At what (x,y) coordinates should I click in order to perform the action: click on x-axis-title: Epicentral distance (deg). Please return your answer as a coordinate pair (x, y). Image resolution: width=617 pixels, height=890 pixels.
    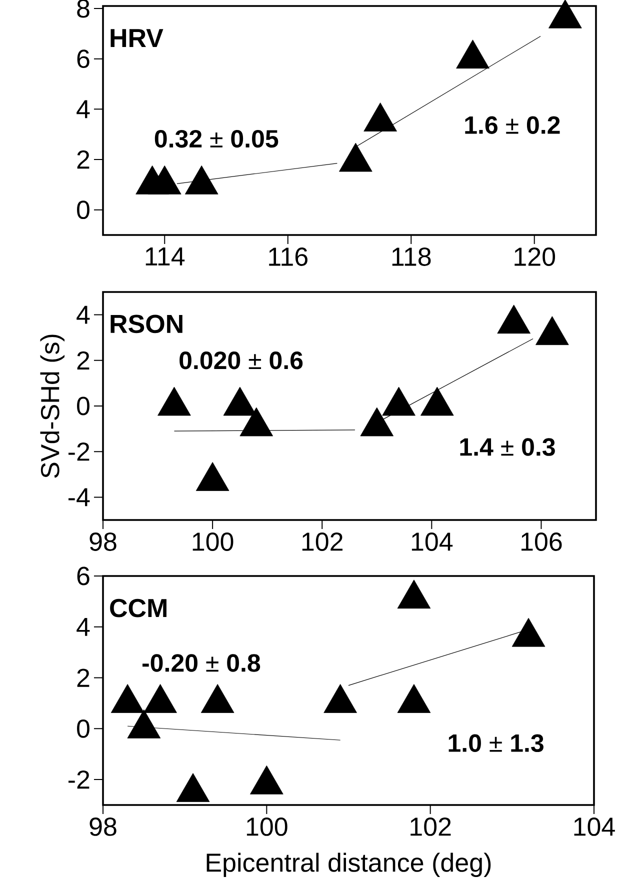
    Looking at the image, I should click on (348, 865).